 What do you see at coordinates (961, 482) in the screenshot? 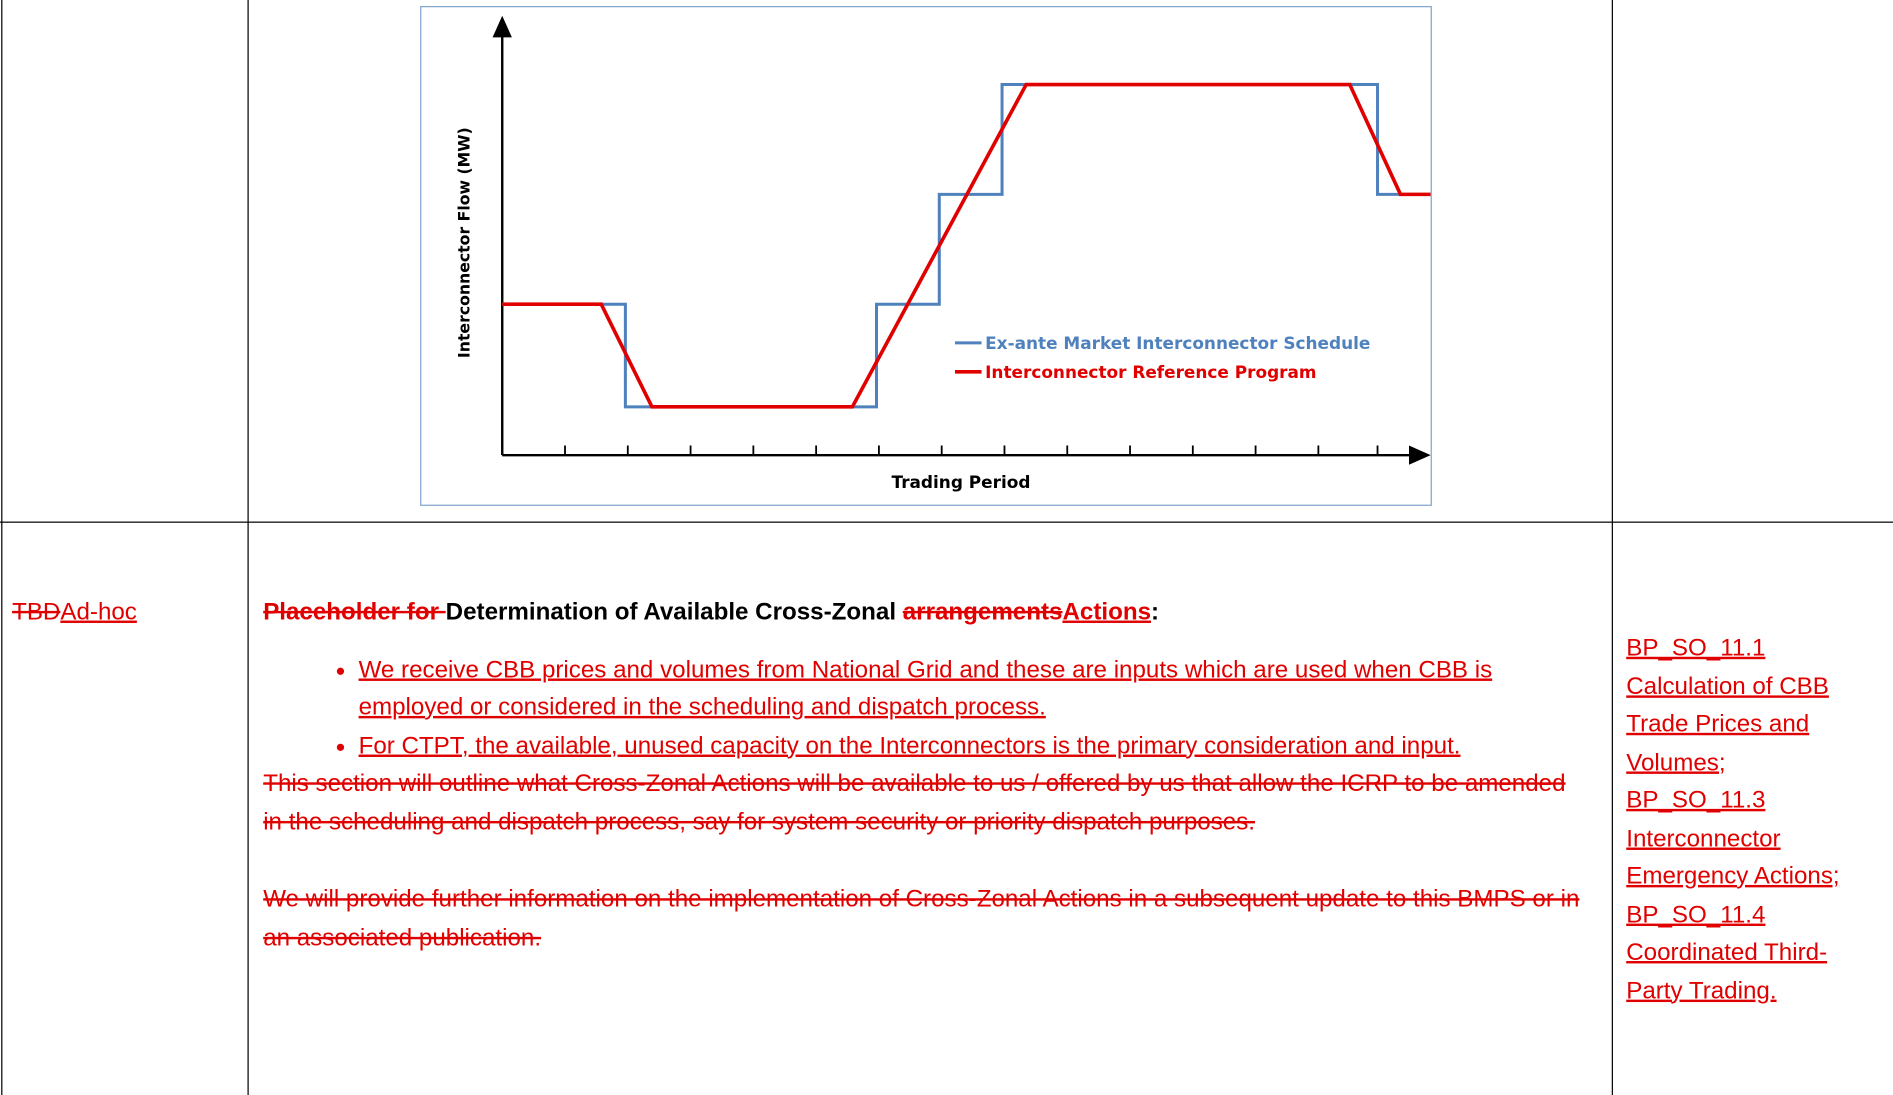
I see `x-axis-label: Trading Period` at bounding box center [961, 482].